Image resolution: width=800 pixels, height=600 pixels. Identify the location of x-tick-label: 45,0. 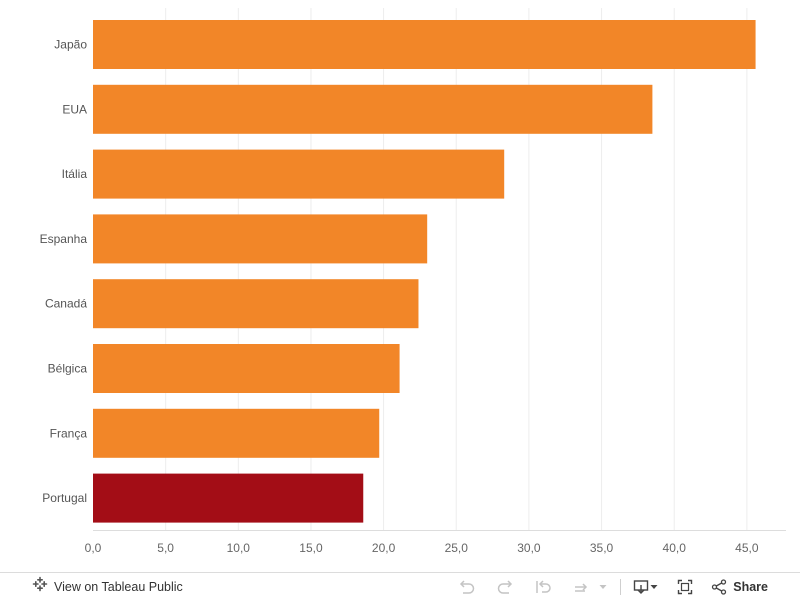
(747, 548).